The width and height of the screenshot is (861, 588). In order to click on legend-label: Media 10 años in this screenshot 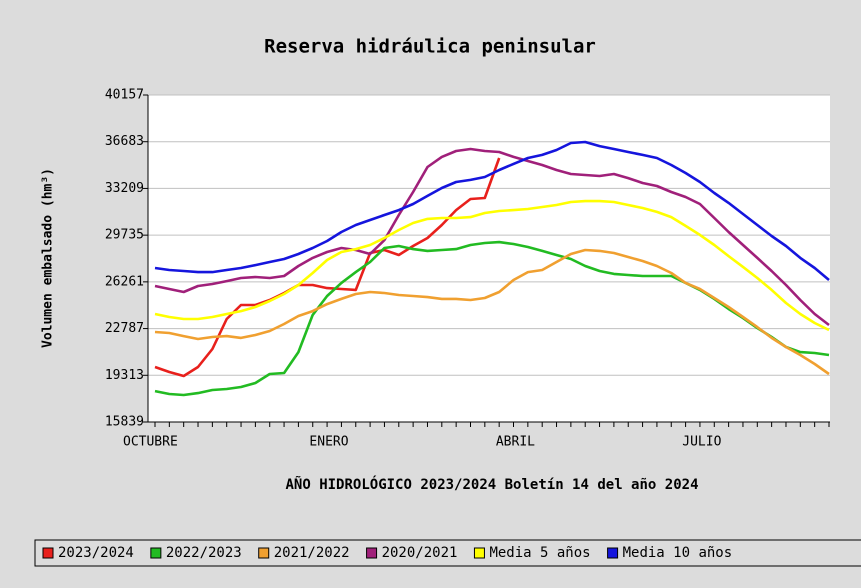, I will do `click(678, 553)`.